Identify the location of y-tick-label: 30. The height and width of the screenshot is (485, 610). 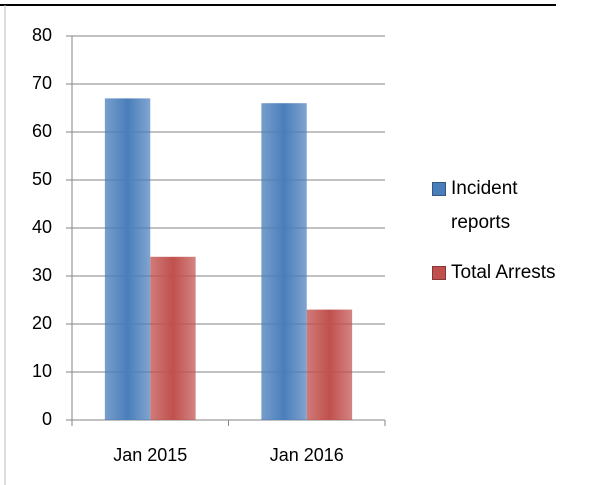
(42, 275).